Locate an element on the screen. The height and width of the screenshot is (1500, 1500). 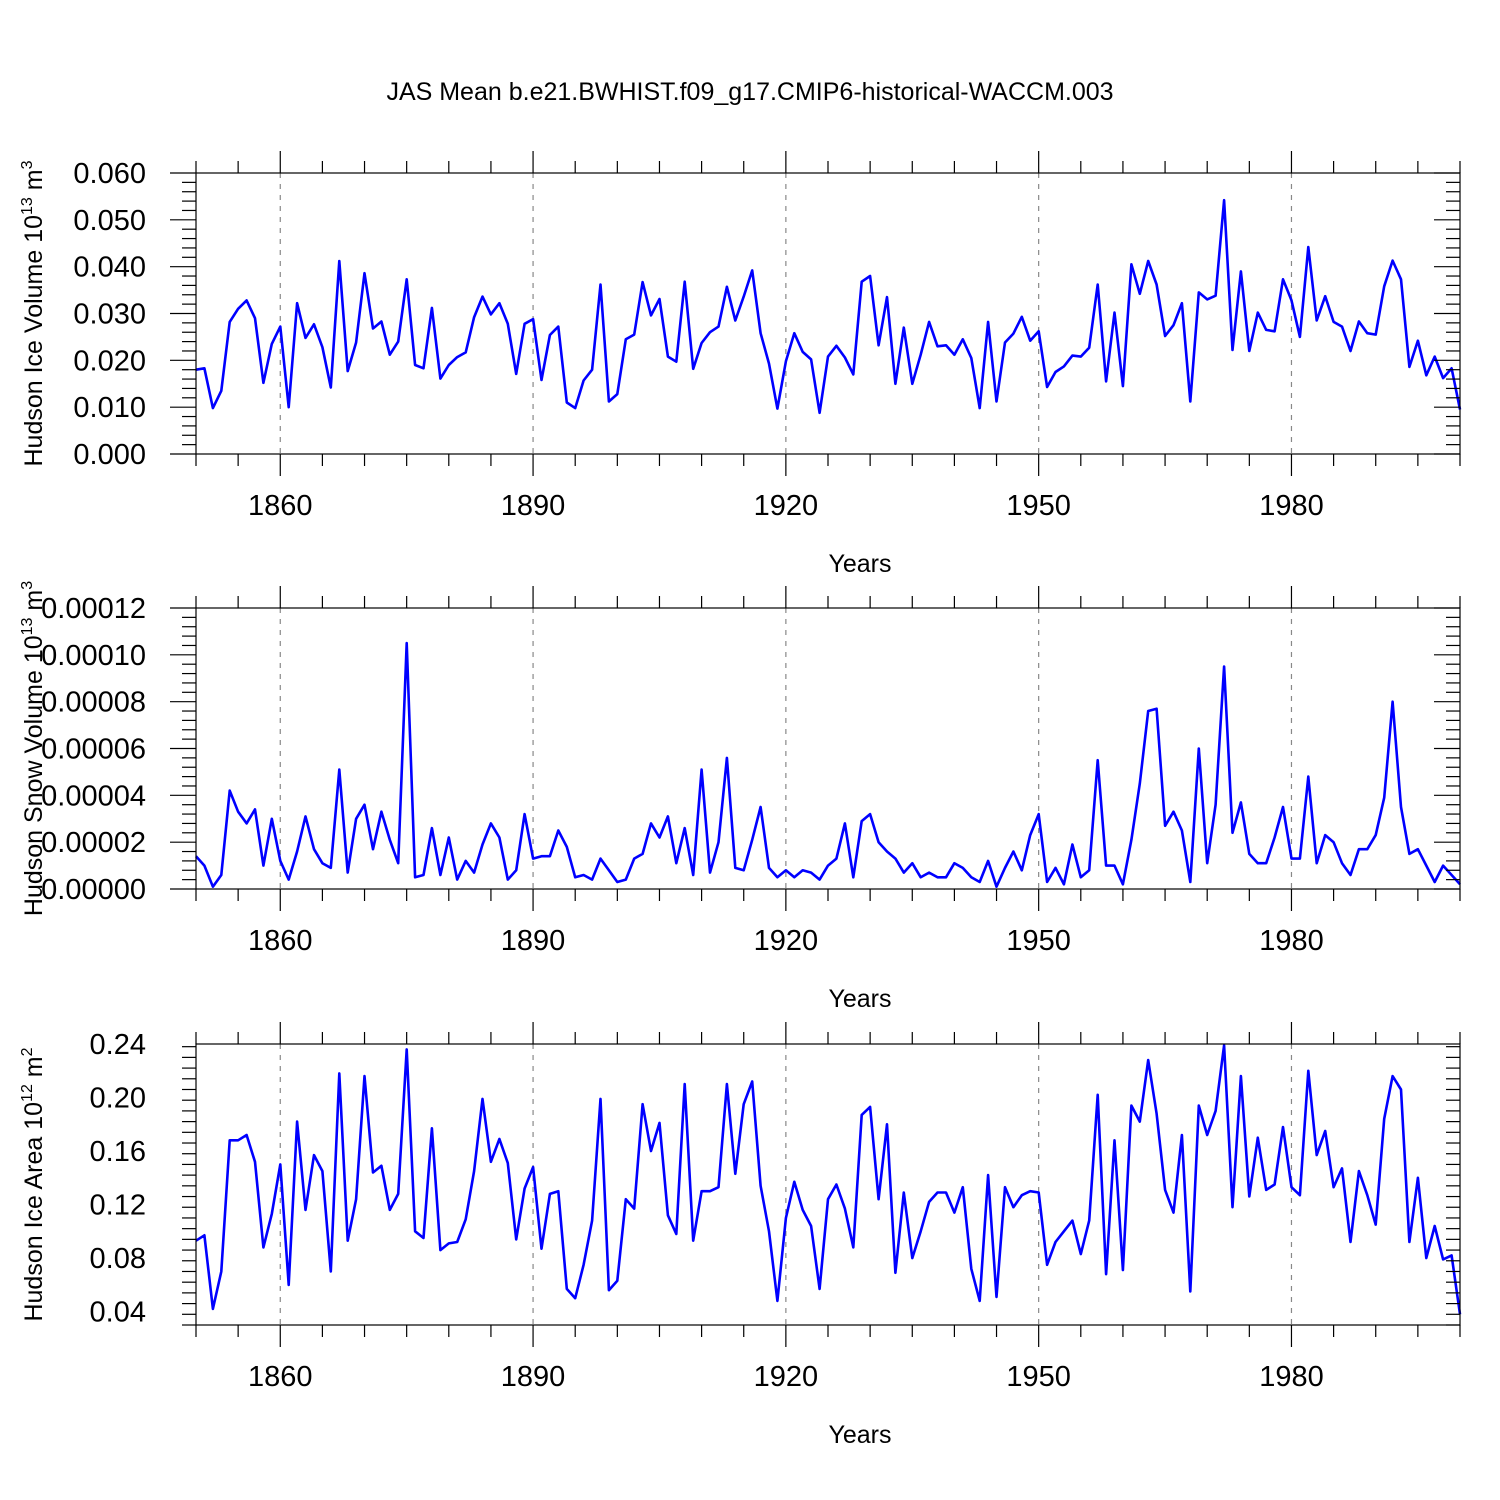
y-tick-label-5: 0.24 is located at coordinates (118, 1045).